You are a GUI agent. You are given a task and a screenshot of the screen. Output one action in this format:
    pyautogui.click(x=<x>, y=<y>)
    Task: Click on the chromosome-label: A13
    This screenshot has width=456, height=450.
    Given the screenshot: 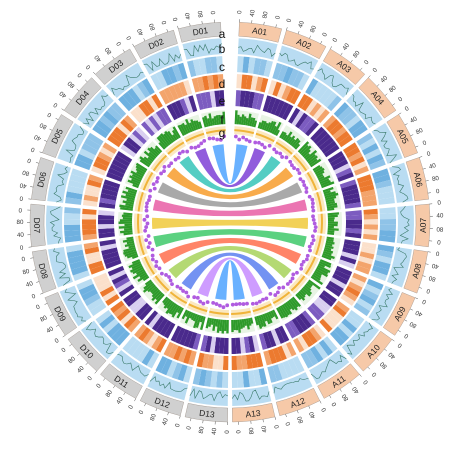 What is the action you would take?
    pyautogui.click(x=253, y=414)
    